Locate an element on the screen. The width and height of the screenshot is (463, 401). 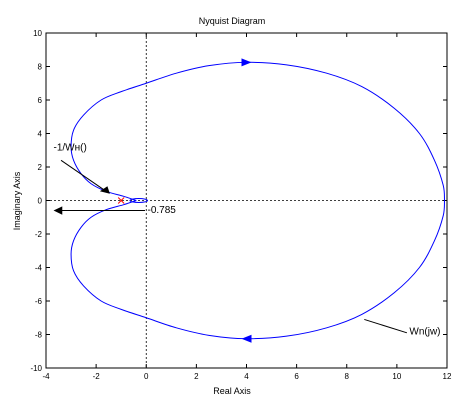
chart-title: Nyquist Diagram is located at coordinates (232, 21).